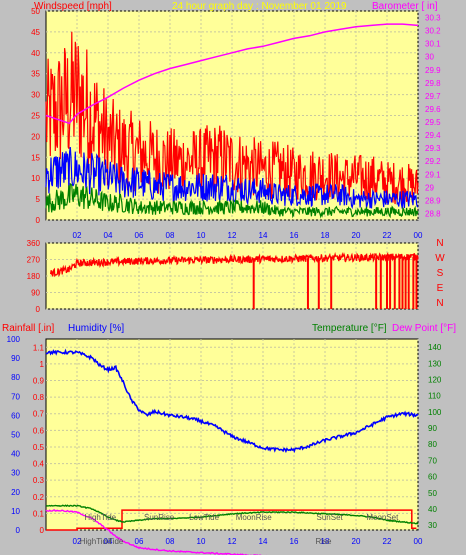  Describe the element at coordinates (433, 148) in the screenshot. I see `barometer-tick: 29.3` at that location.